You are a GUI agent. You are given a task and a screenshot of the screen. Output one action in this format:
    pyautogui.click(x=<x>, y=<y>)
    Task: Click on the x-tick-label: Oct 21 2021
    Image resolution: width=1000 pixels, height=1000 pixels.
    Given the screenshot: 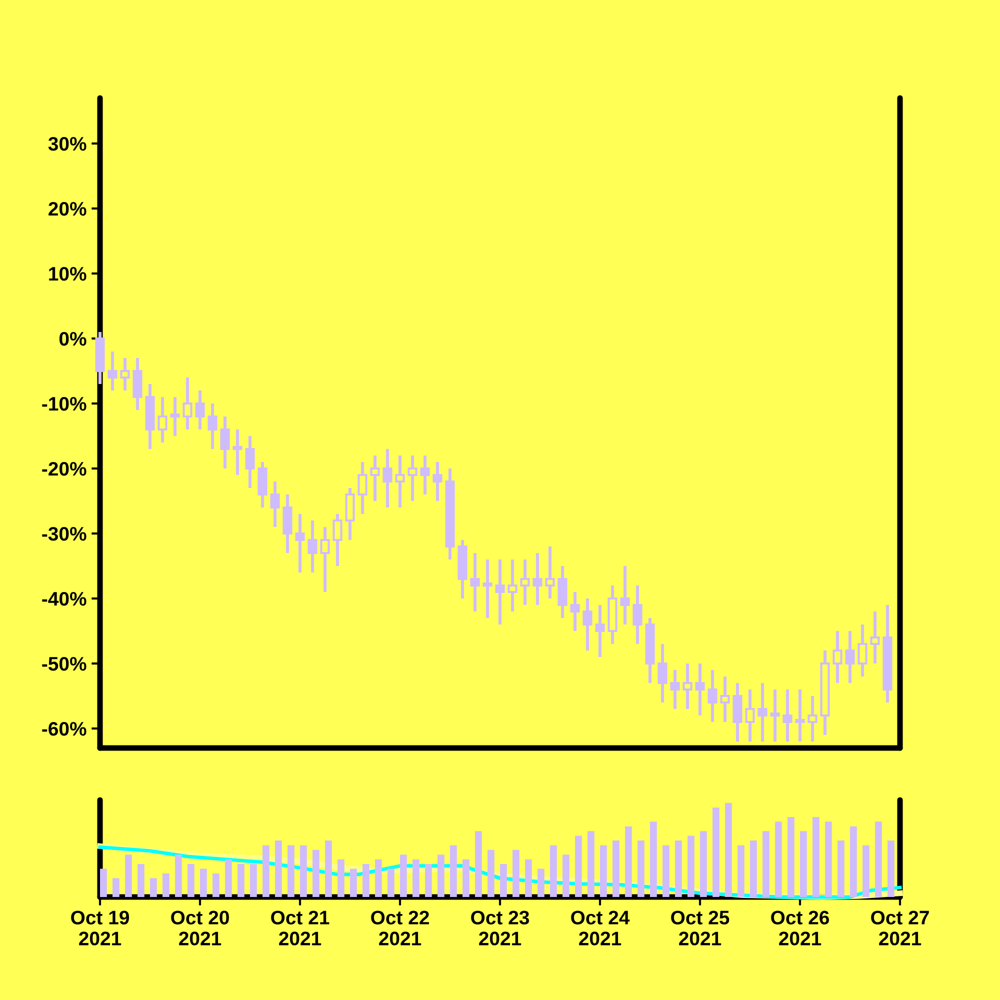 What is the action you would take?
    pyautogui.click(x=300, y=928)
    